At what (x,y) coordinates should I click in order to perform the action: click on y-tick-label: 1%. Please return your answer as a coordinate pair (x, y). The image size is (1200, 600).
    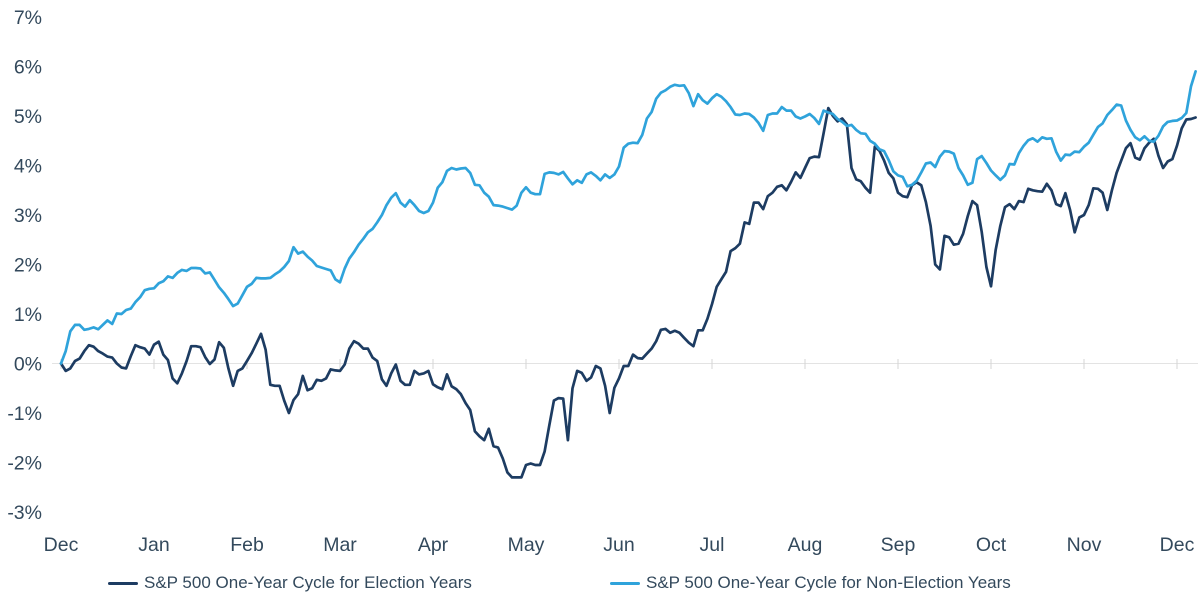
    Looking at the image, I should click on (28, 315).